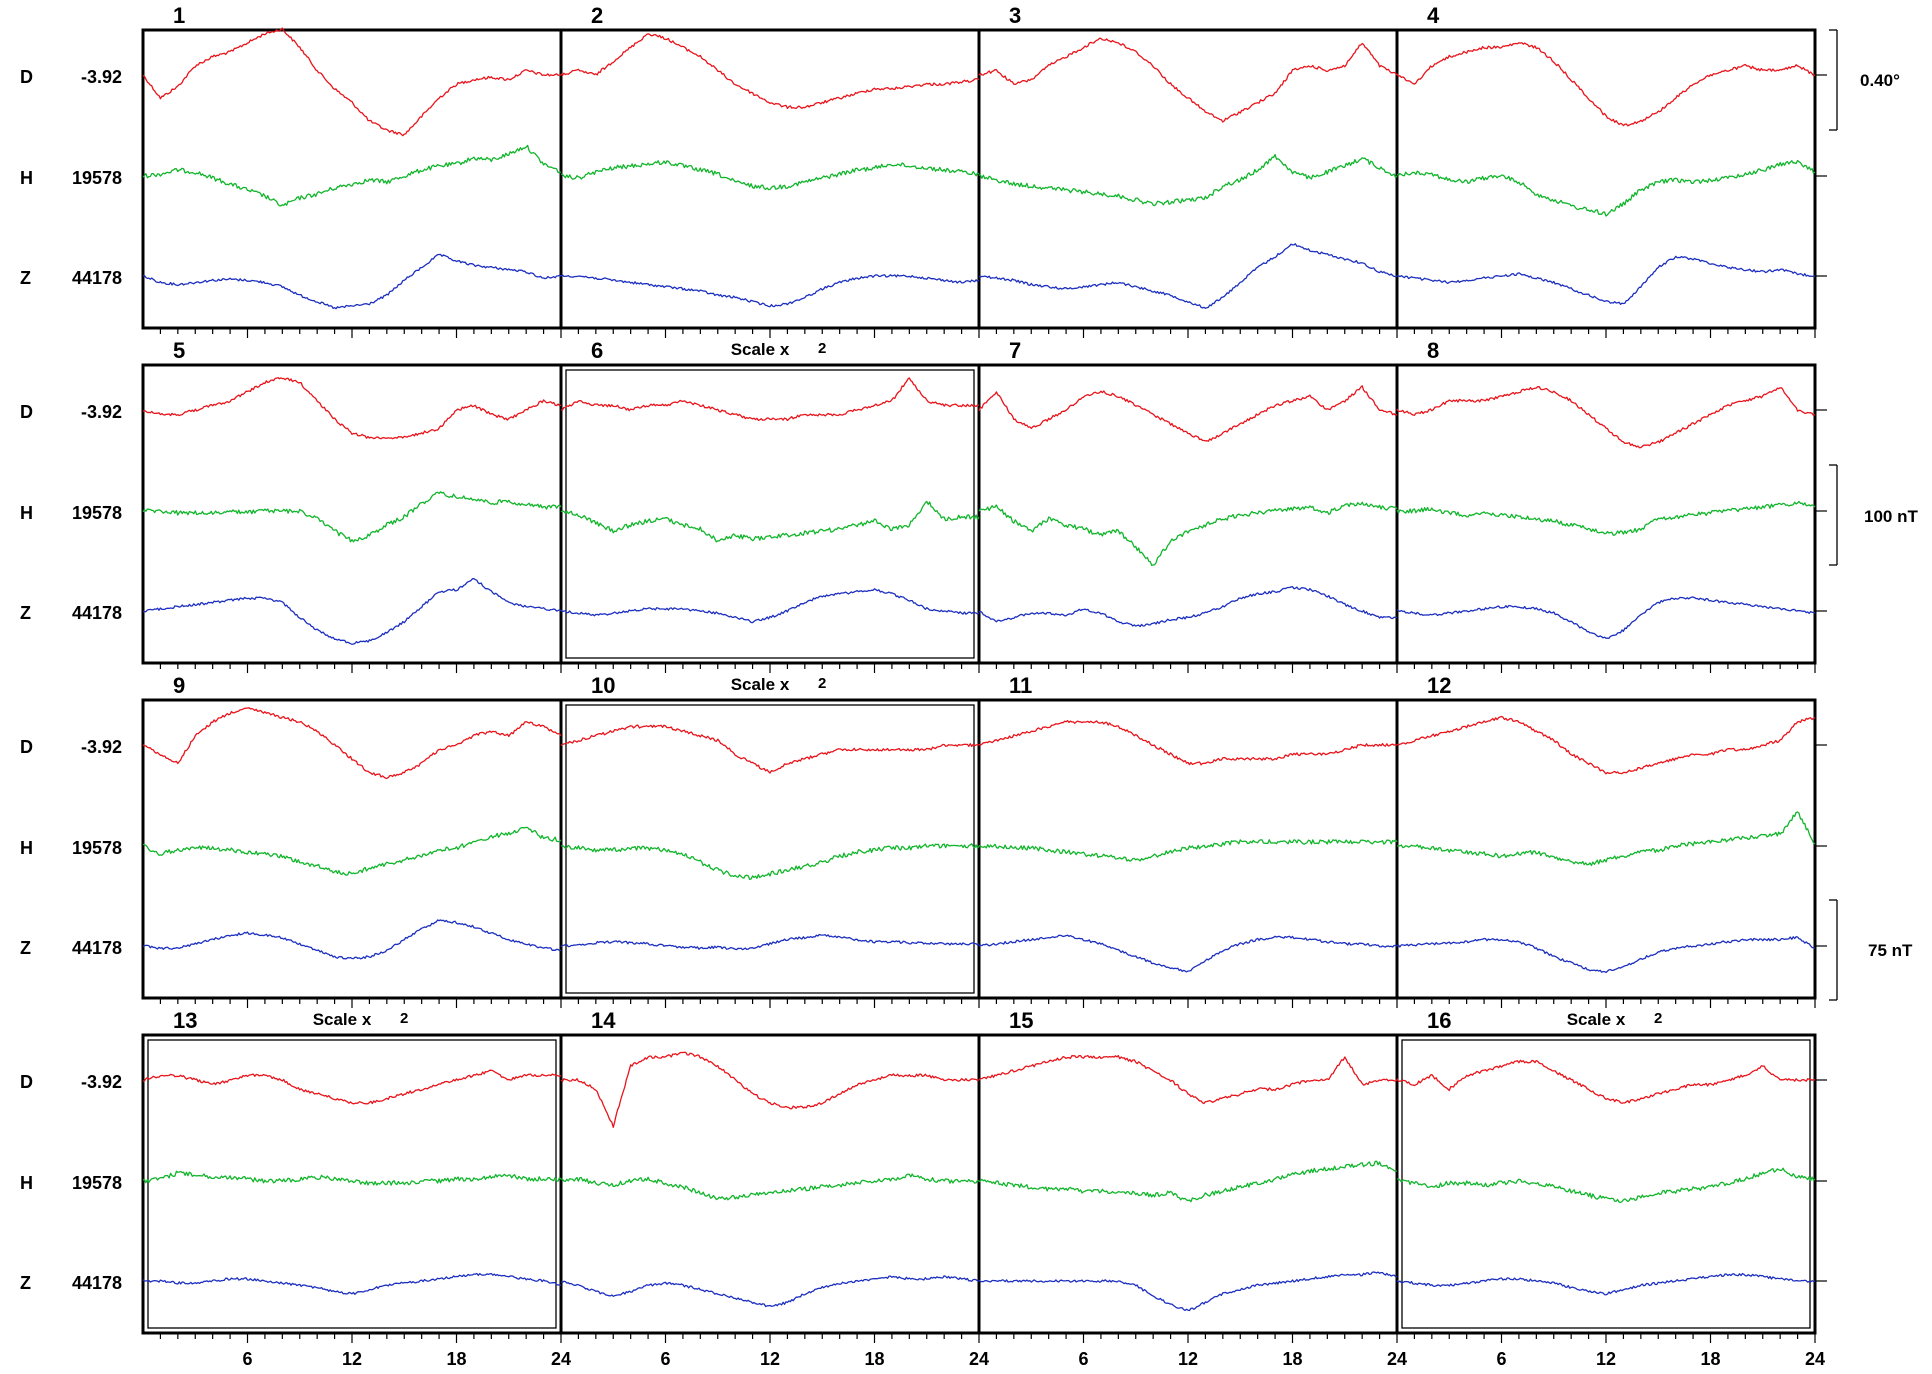 Image resolution: width=1932 pixels, height=1374 pixels. What do you see at coordinates (179, 15) in the screenshot?
I see `day-number: 1` at bounding box center [179, 15].